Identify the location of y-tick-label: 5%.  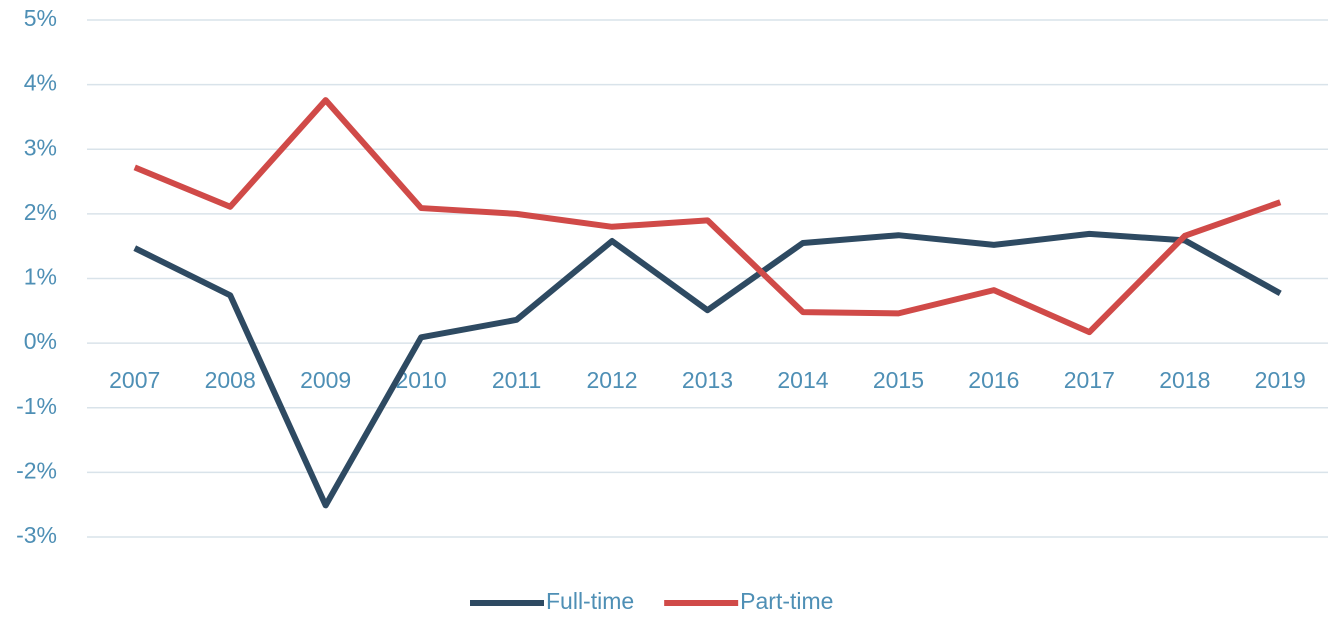
(40, 18).